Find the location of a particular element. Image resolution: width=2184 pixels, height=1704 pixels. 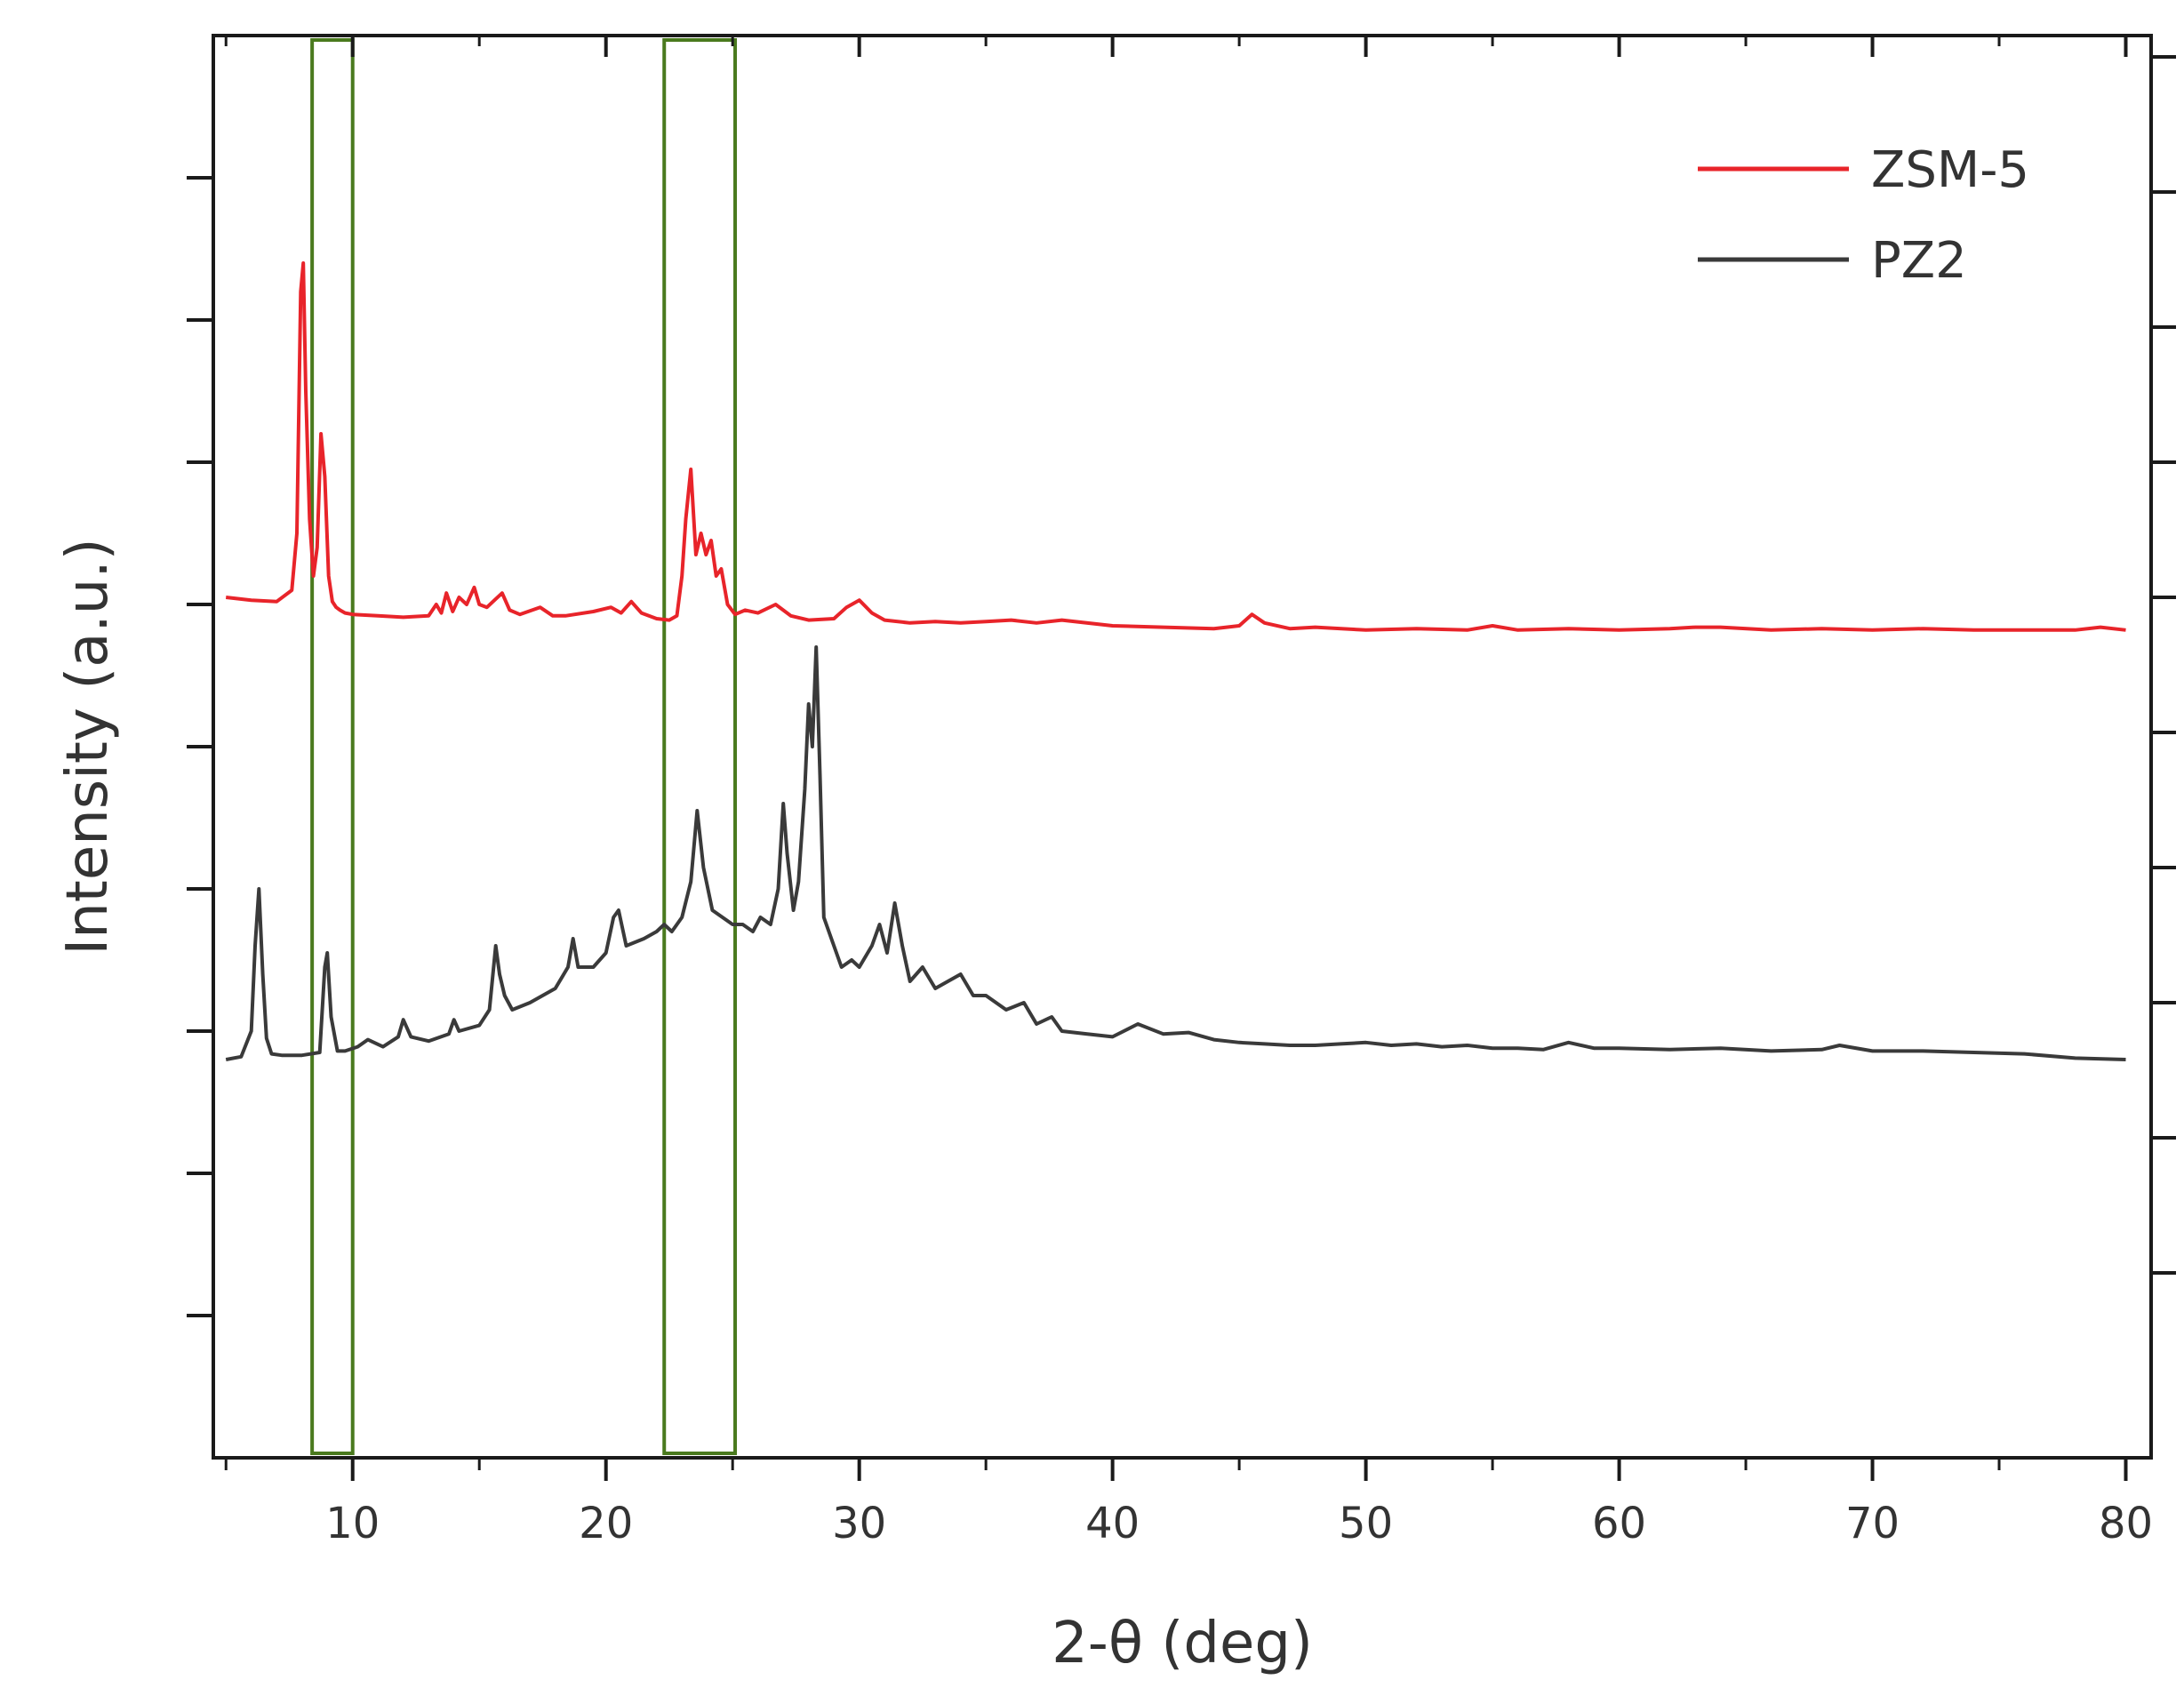

legend-label-pz2: PZ2 is located at coordinates (1919, 261).